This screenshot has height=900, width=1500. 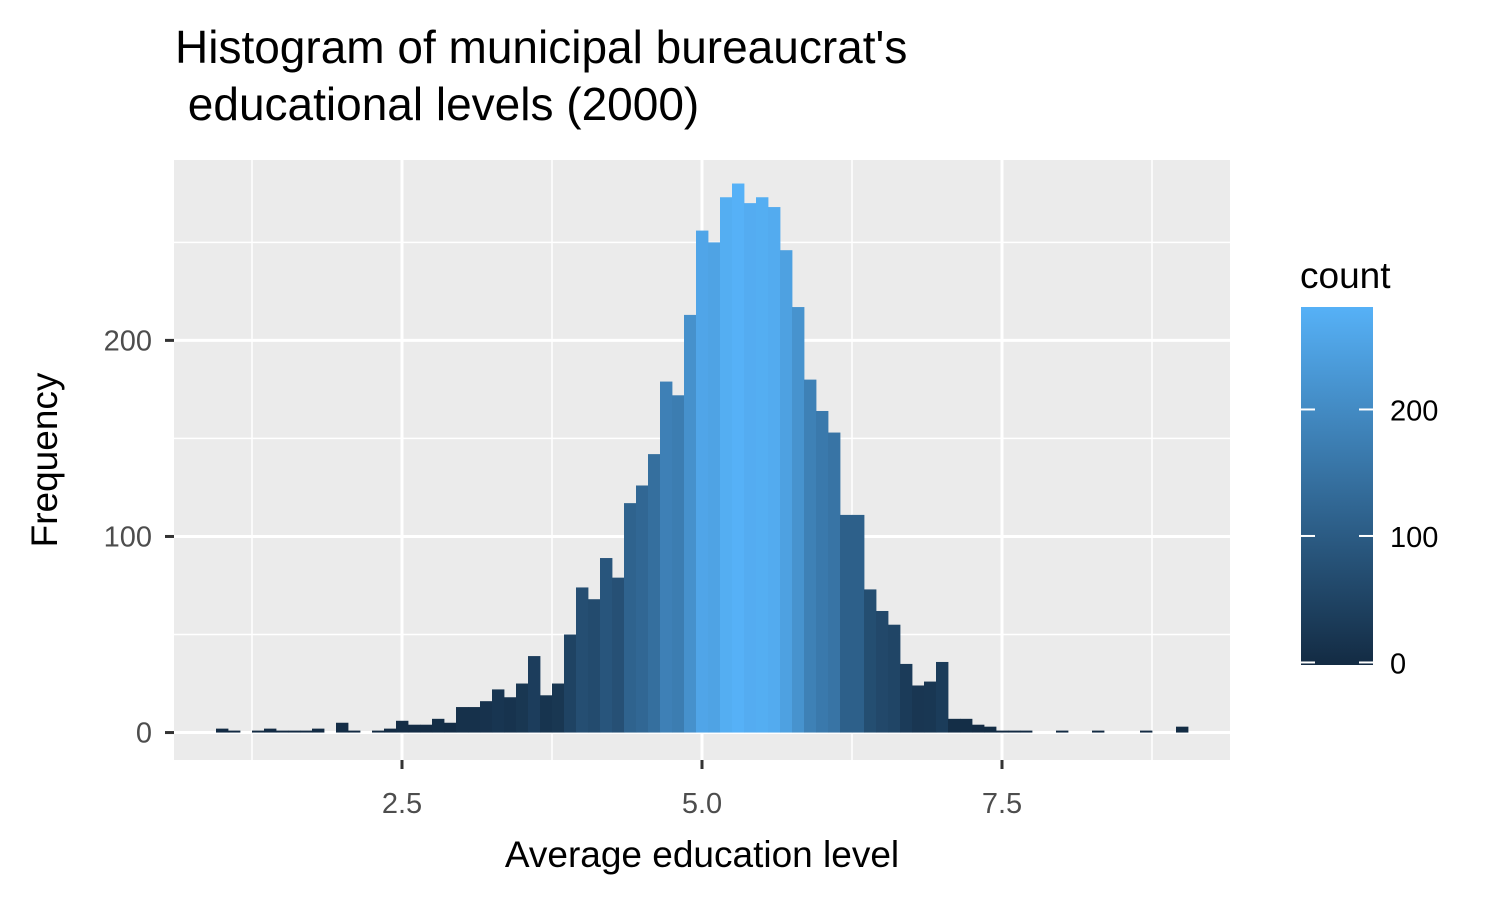 I want to click on legend-tick-label: 100, so click(x=1414, y=538).